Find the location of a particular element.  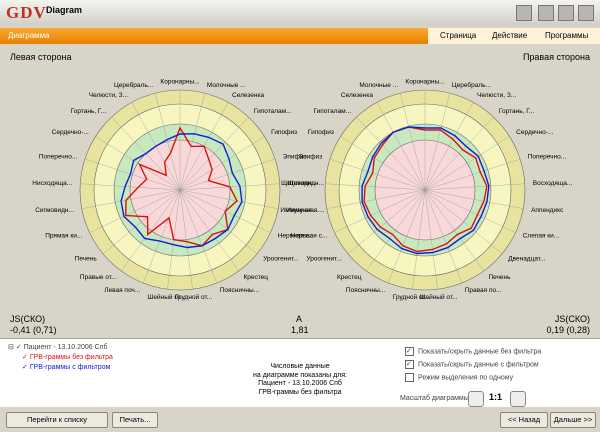

stat-value: 1,81 is located at coordinates (300, 330).